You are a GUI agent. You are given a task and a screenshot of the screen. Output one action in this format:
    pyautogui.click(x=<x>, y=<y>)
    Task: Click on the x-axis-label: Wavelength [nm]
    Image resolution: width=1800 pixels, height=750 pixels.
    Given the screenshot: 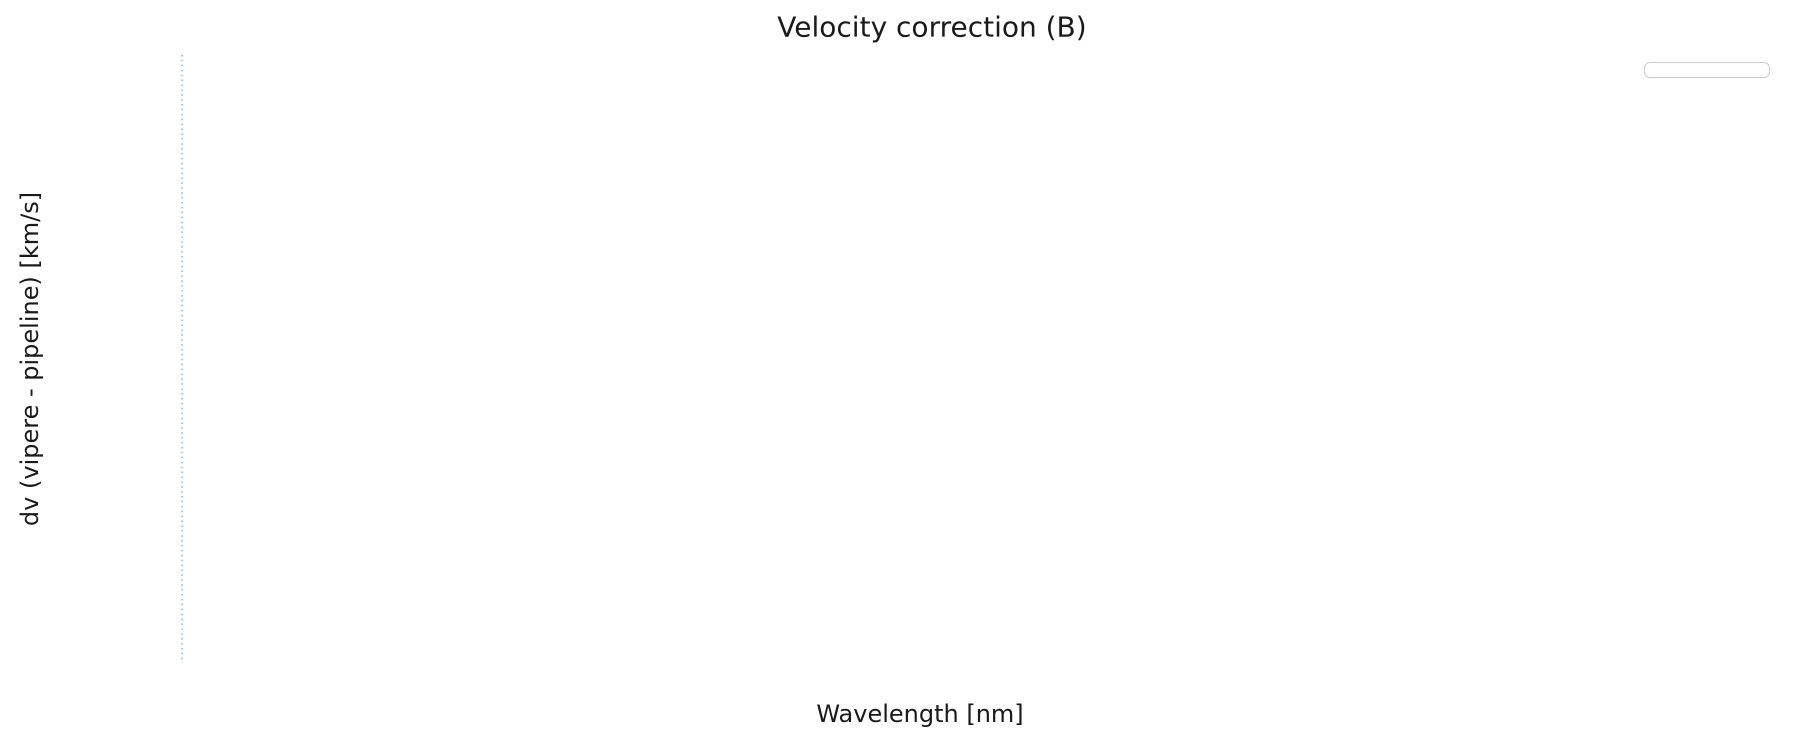 What is the action you would take?
    pyautogui.click(x=920, y=714)
    